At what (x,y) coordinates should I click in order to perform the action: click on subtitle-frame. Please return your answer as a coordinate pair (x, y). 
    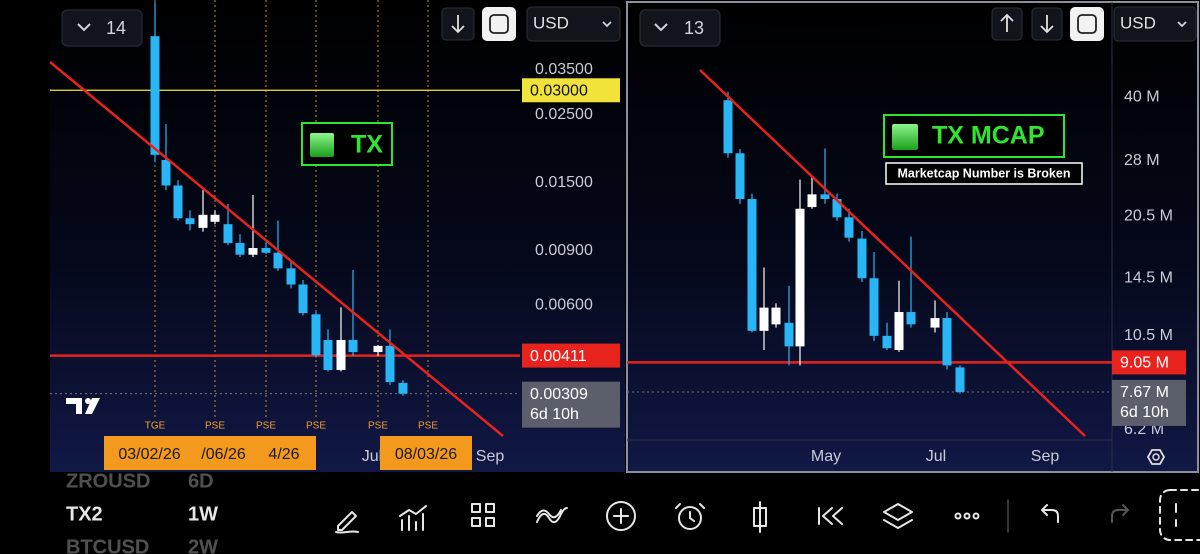
    Looking at the image, I should click on (984, 173).